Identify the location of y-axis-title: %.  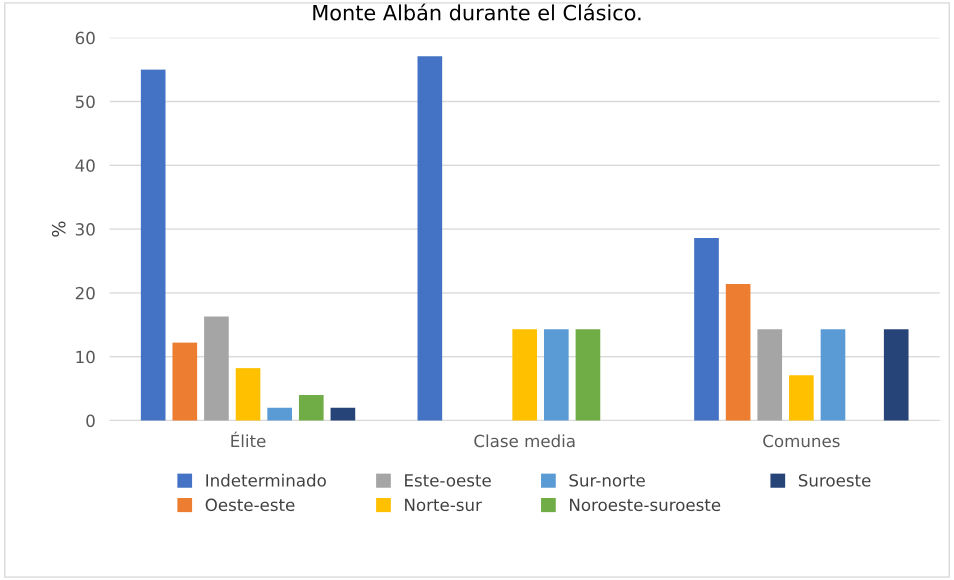
(59, 229).